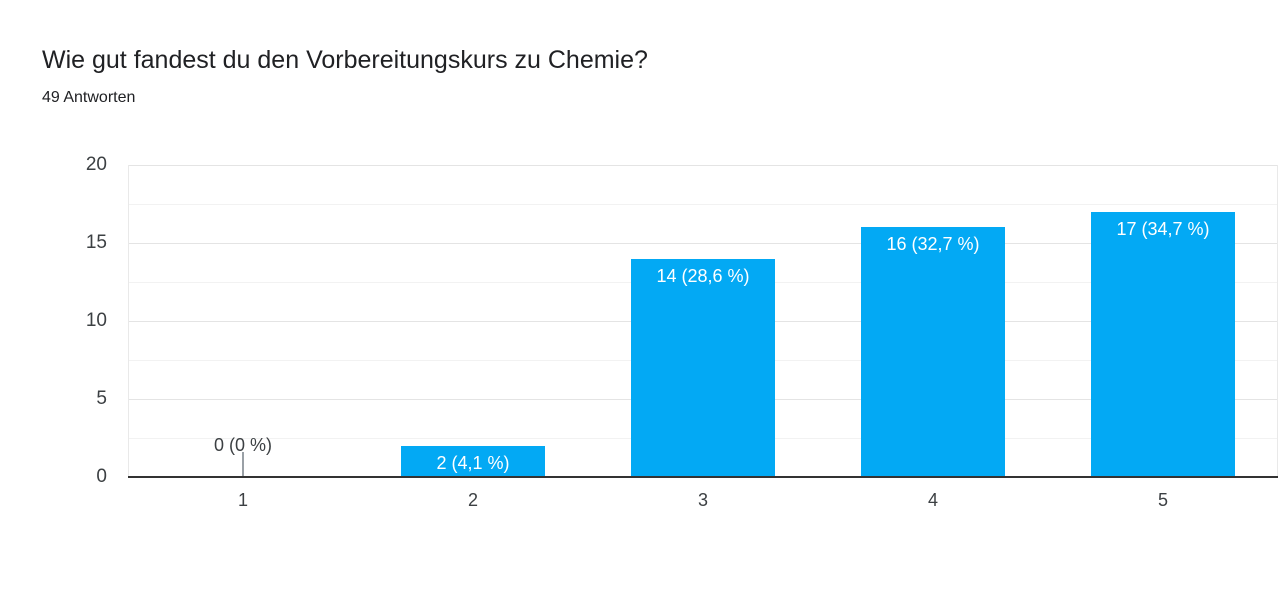  I want to click on zero-value-tick, so click(243, 464).